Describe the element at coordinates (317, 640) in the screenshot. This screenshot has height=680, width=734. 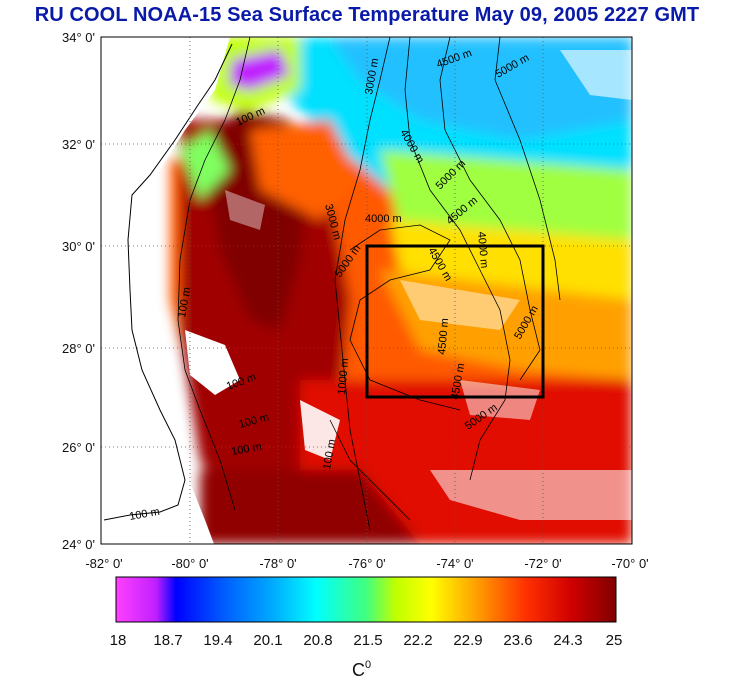
I see `colorbar-tick-label: 20.8` at that location.